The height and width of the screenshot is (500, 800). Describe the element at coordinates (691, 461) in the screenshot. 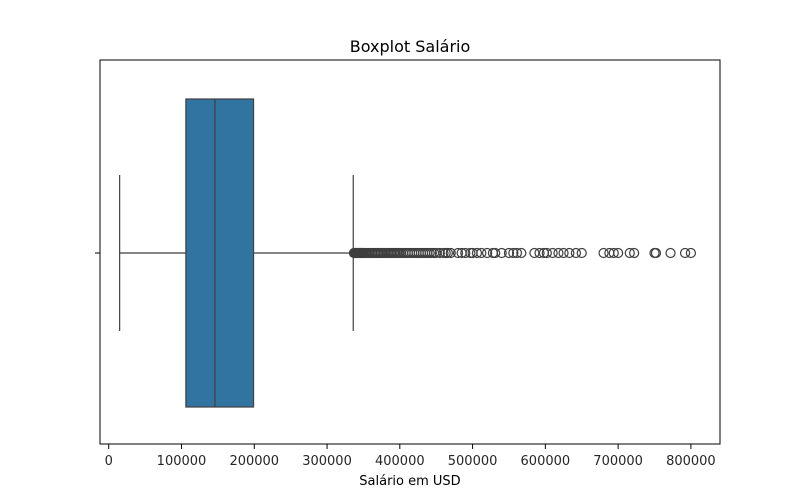

I see `x-tick-label: 800000` at that location.